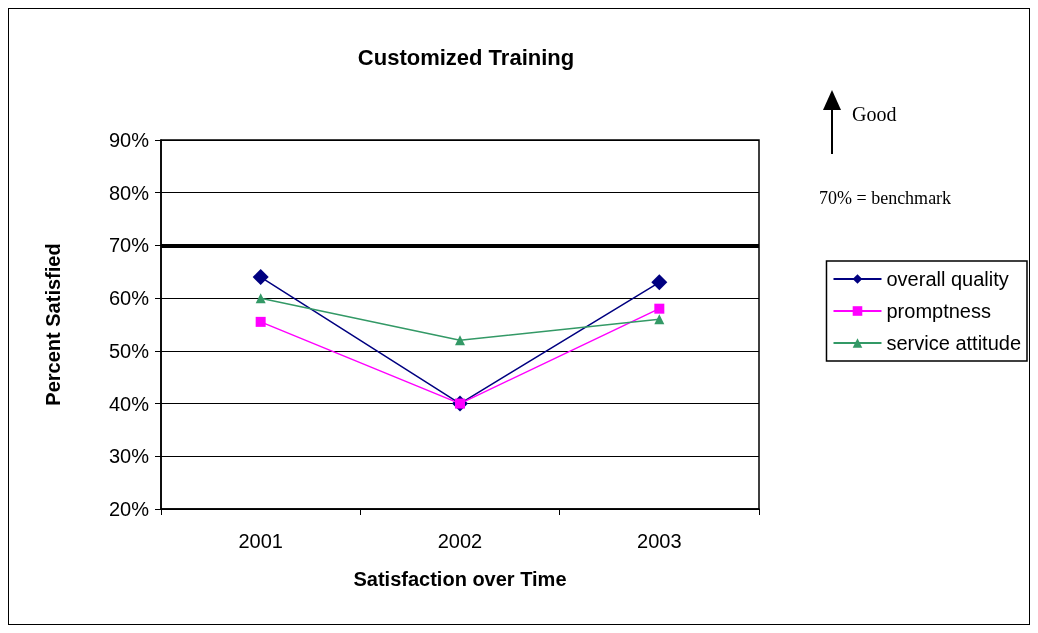 Image resolution: width=1038 pixels, height=633 pixels. What do you see at coordinates (129, 509) in the screenshot?
I see `y-tick-label: 20%` at bounding box center [129, 509].